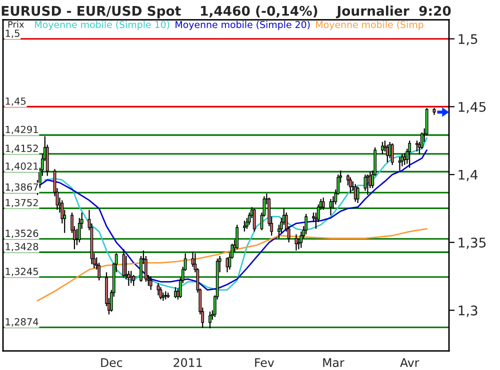  What do you see at coordinates (410, 362) in the screenshot?
I see `x-tick-label: Avr` at bounding box center [410, 362].